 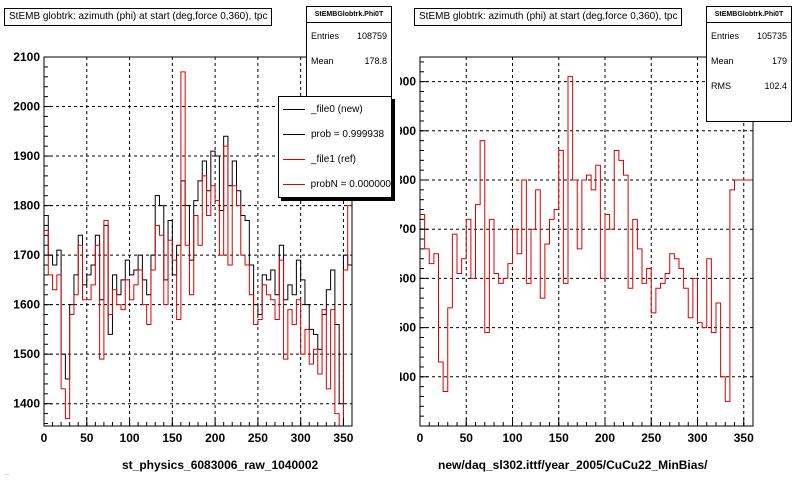 I want to click on rms-value: 102.4, so click(x=775, y=85).